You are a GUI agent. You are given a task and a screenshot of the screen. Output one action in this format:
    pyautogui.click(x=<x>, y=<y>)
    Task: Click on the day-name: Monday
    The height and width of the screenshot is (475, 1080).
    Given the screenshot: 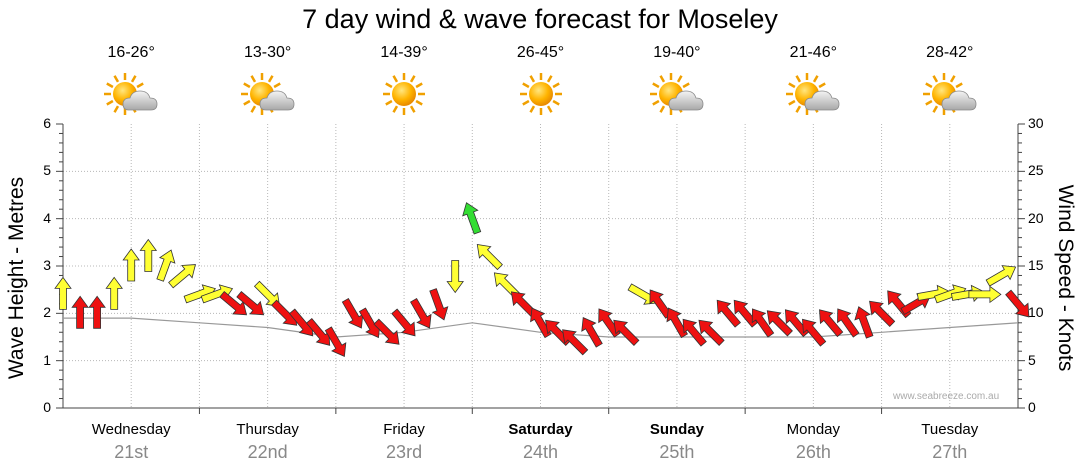 What is the action you would take?
    pyautogui.click(x=813, y=429)
    